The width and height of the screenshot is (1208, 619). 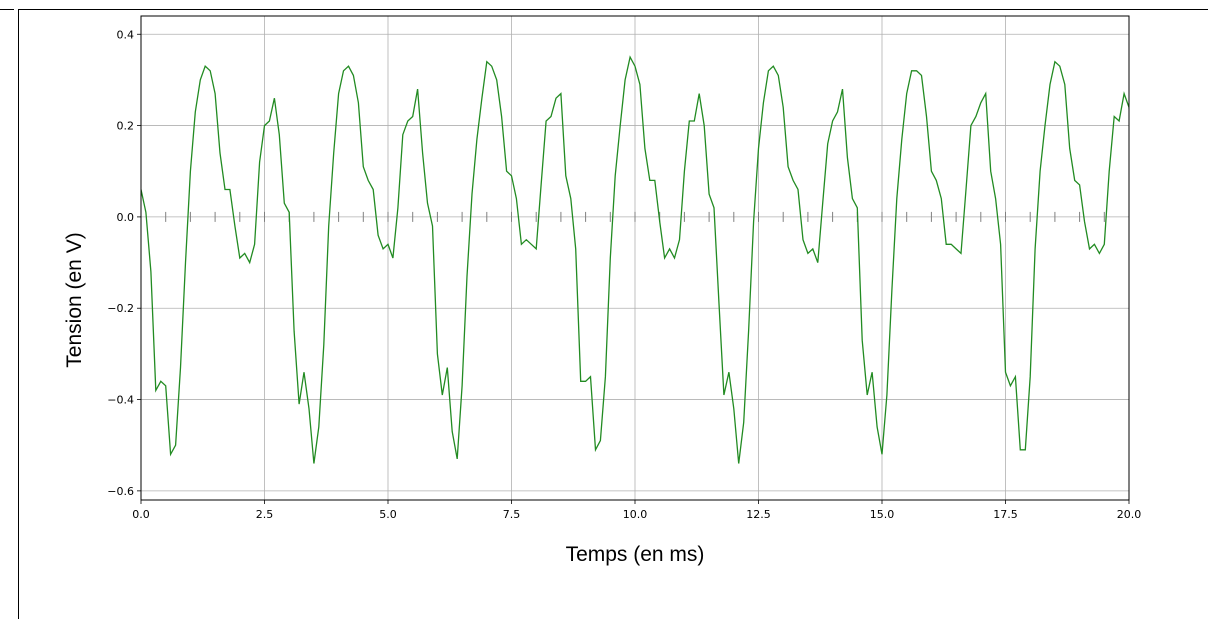 What do you see at coordinates (388, 514) in the screenshot?
I see `x-tick-label: 5.0` at bounding box center [388, 514].